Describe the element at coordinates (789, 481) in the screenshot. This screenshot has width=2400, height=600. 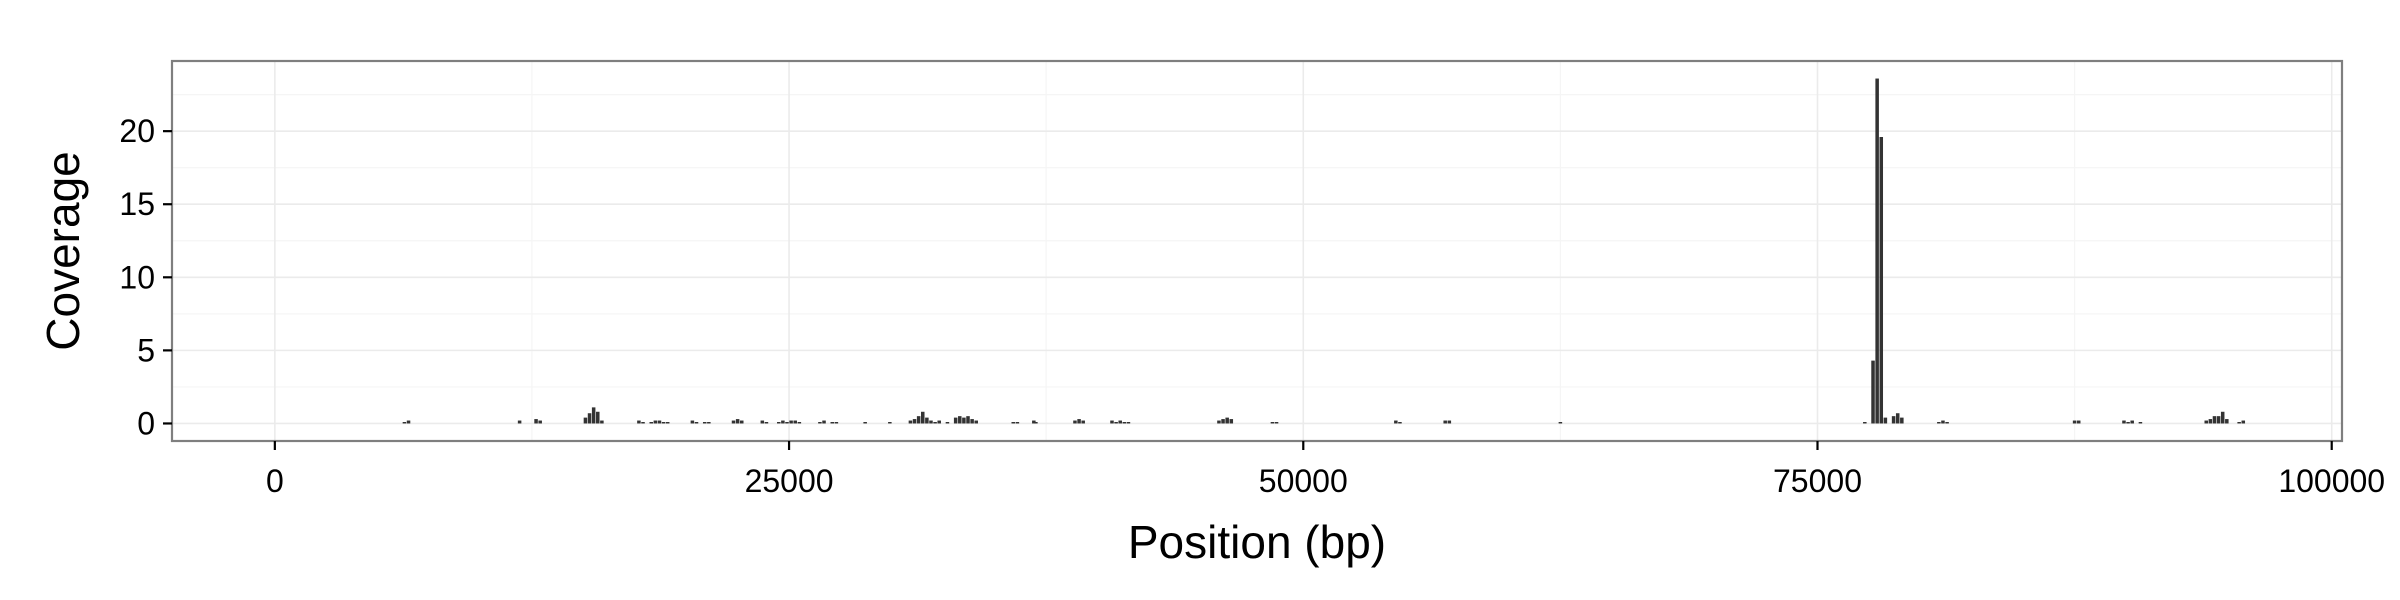
I see `x-tick-label: 25000` at that location.